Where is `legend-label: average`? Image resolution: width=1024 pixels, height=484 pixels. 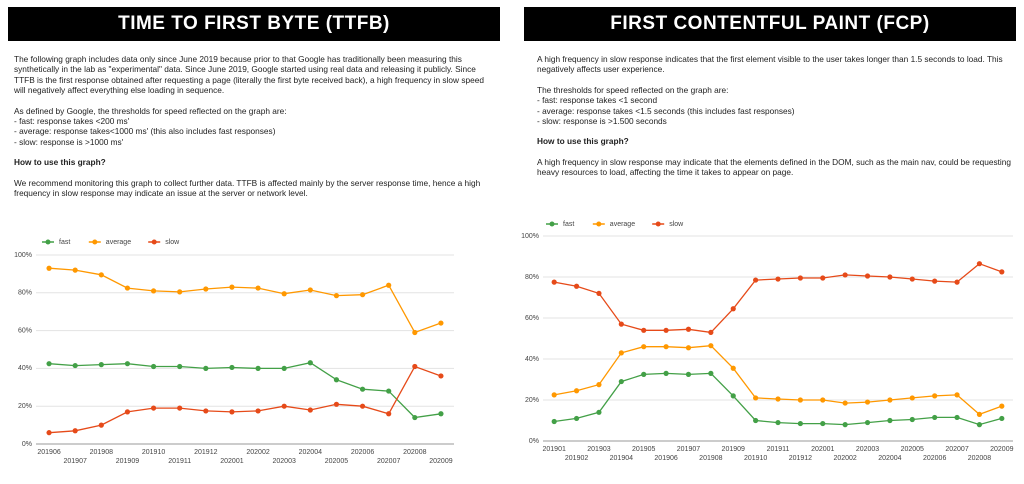 legend-label: average is located at coordinates (622, 224).